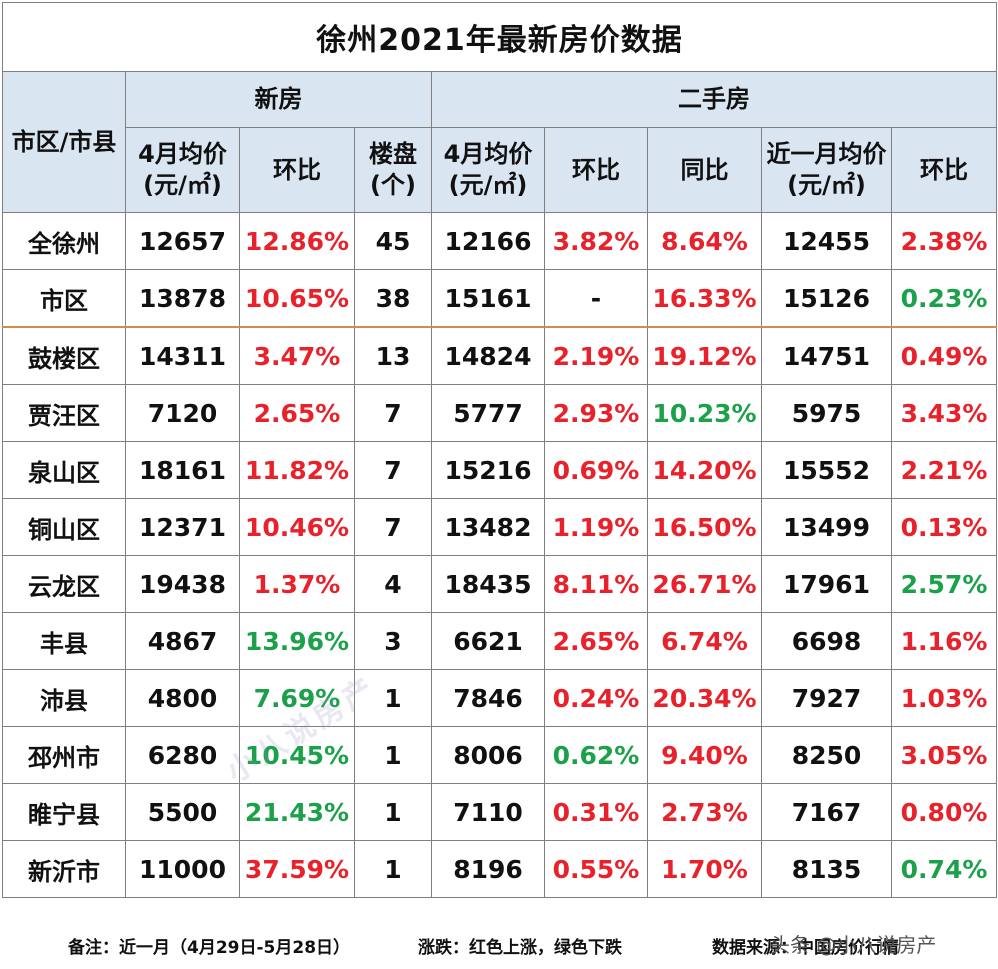 This screenshot has height=969, width=998. Describe the element at coordinates (182, 869) in the screenshot. I see `new-avg-price-cell: 11000` at that location.